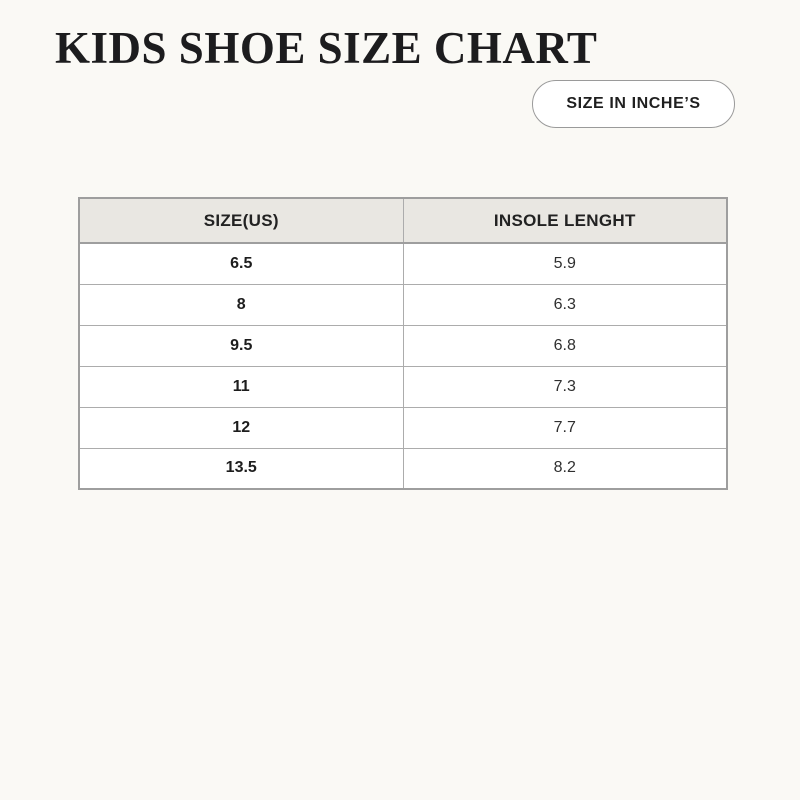 The height and width of the screenshot is (800, 800). Describe the element at coordinates (241, 263) in the screenshot. I see `size-cell: 6.5` at that location.